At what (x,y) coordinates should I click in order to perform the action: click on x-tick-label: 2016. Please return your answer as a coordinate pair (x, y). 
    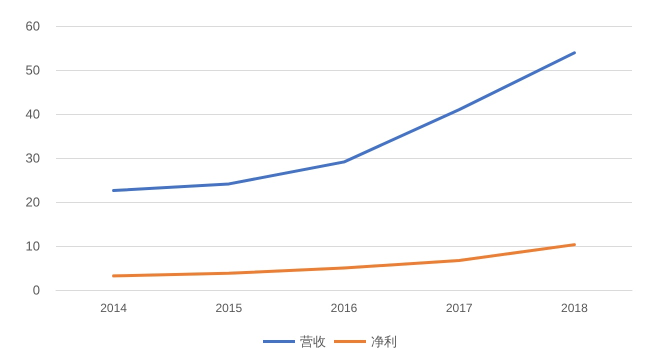
    Looking at the image, I should click on (344, 308).